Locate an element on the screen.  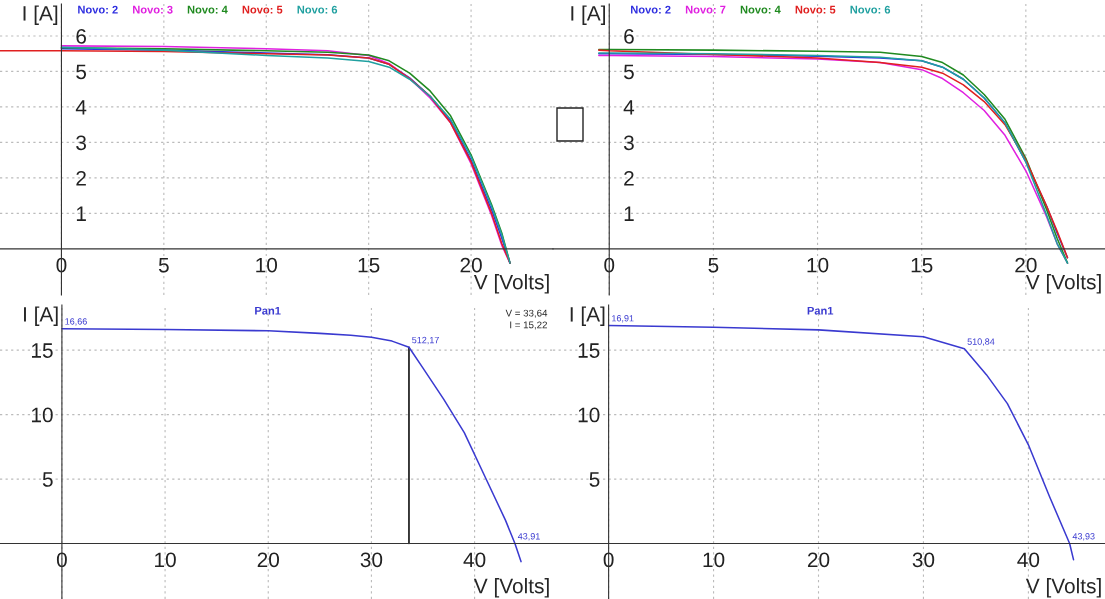
annotation: 16,66 is located at coordinates (76, 322).